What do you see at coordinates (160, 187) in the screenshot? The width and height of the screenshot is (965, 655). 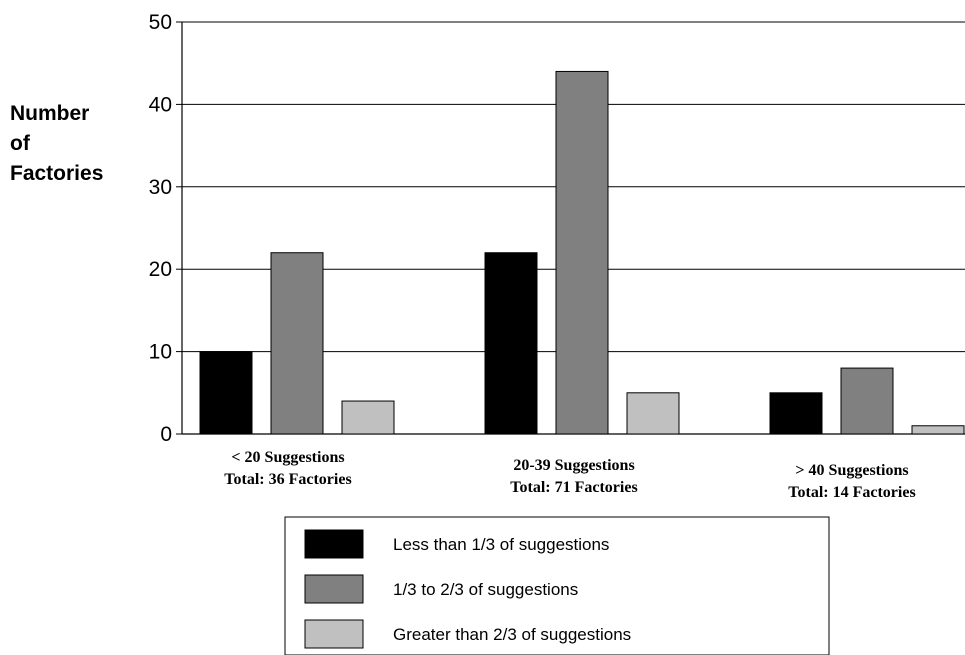 I see `y-tick-label: 30` at bounding box center [160, 187].